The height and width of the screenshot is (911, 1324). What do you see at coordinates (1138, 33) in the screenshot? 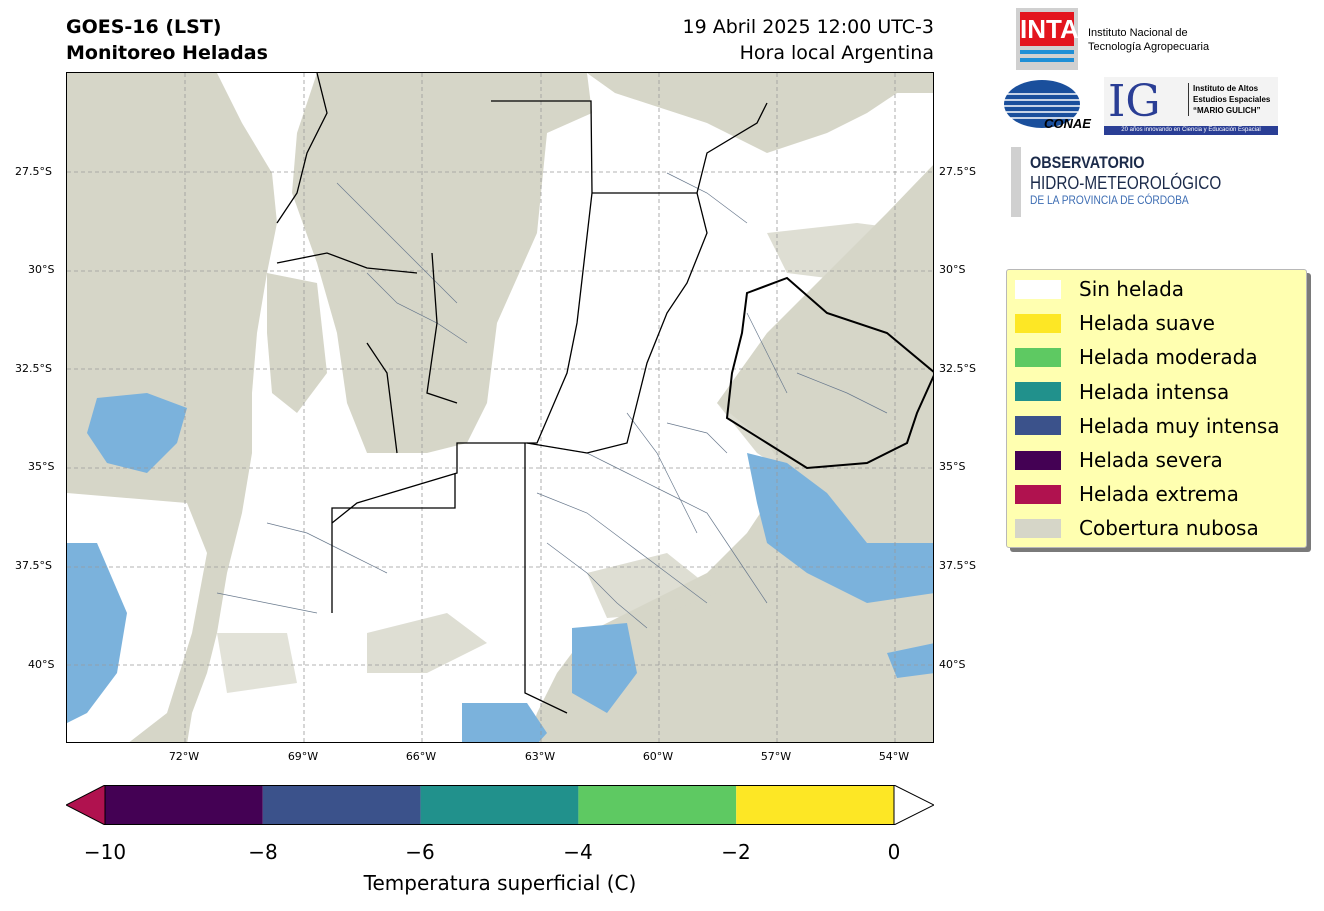
I see `inta-name-line: Instituto Nacional de` at bounding box center [1138, 33].